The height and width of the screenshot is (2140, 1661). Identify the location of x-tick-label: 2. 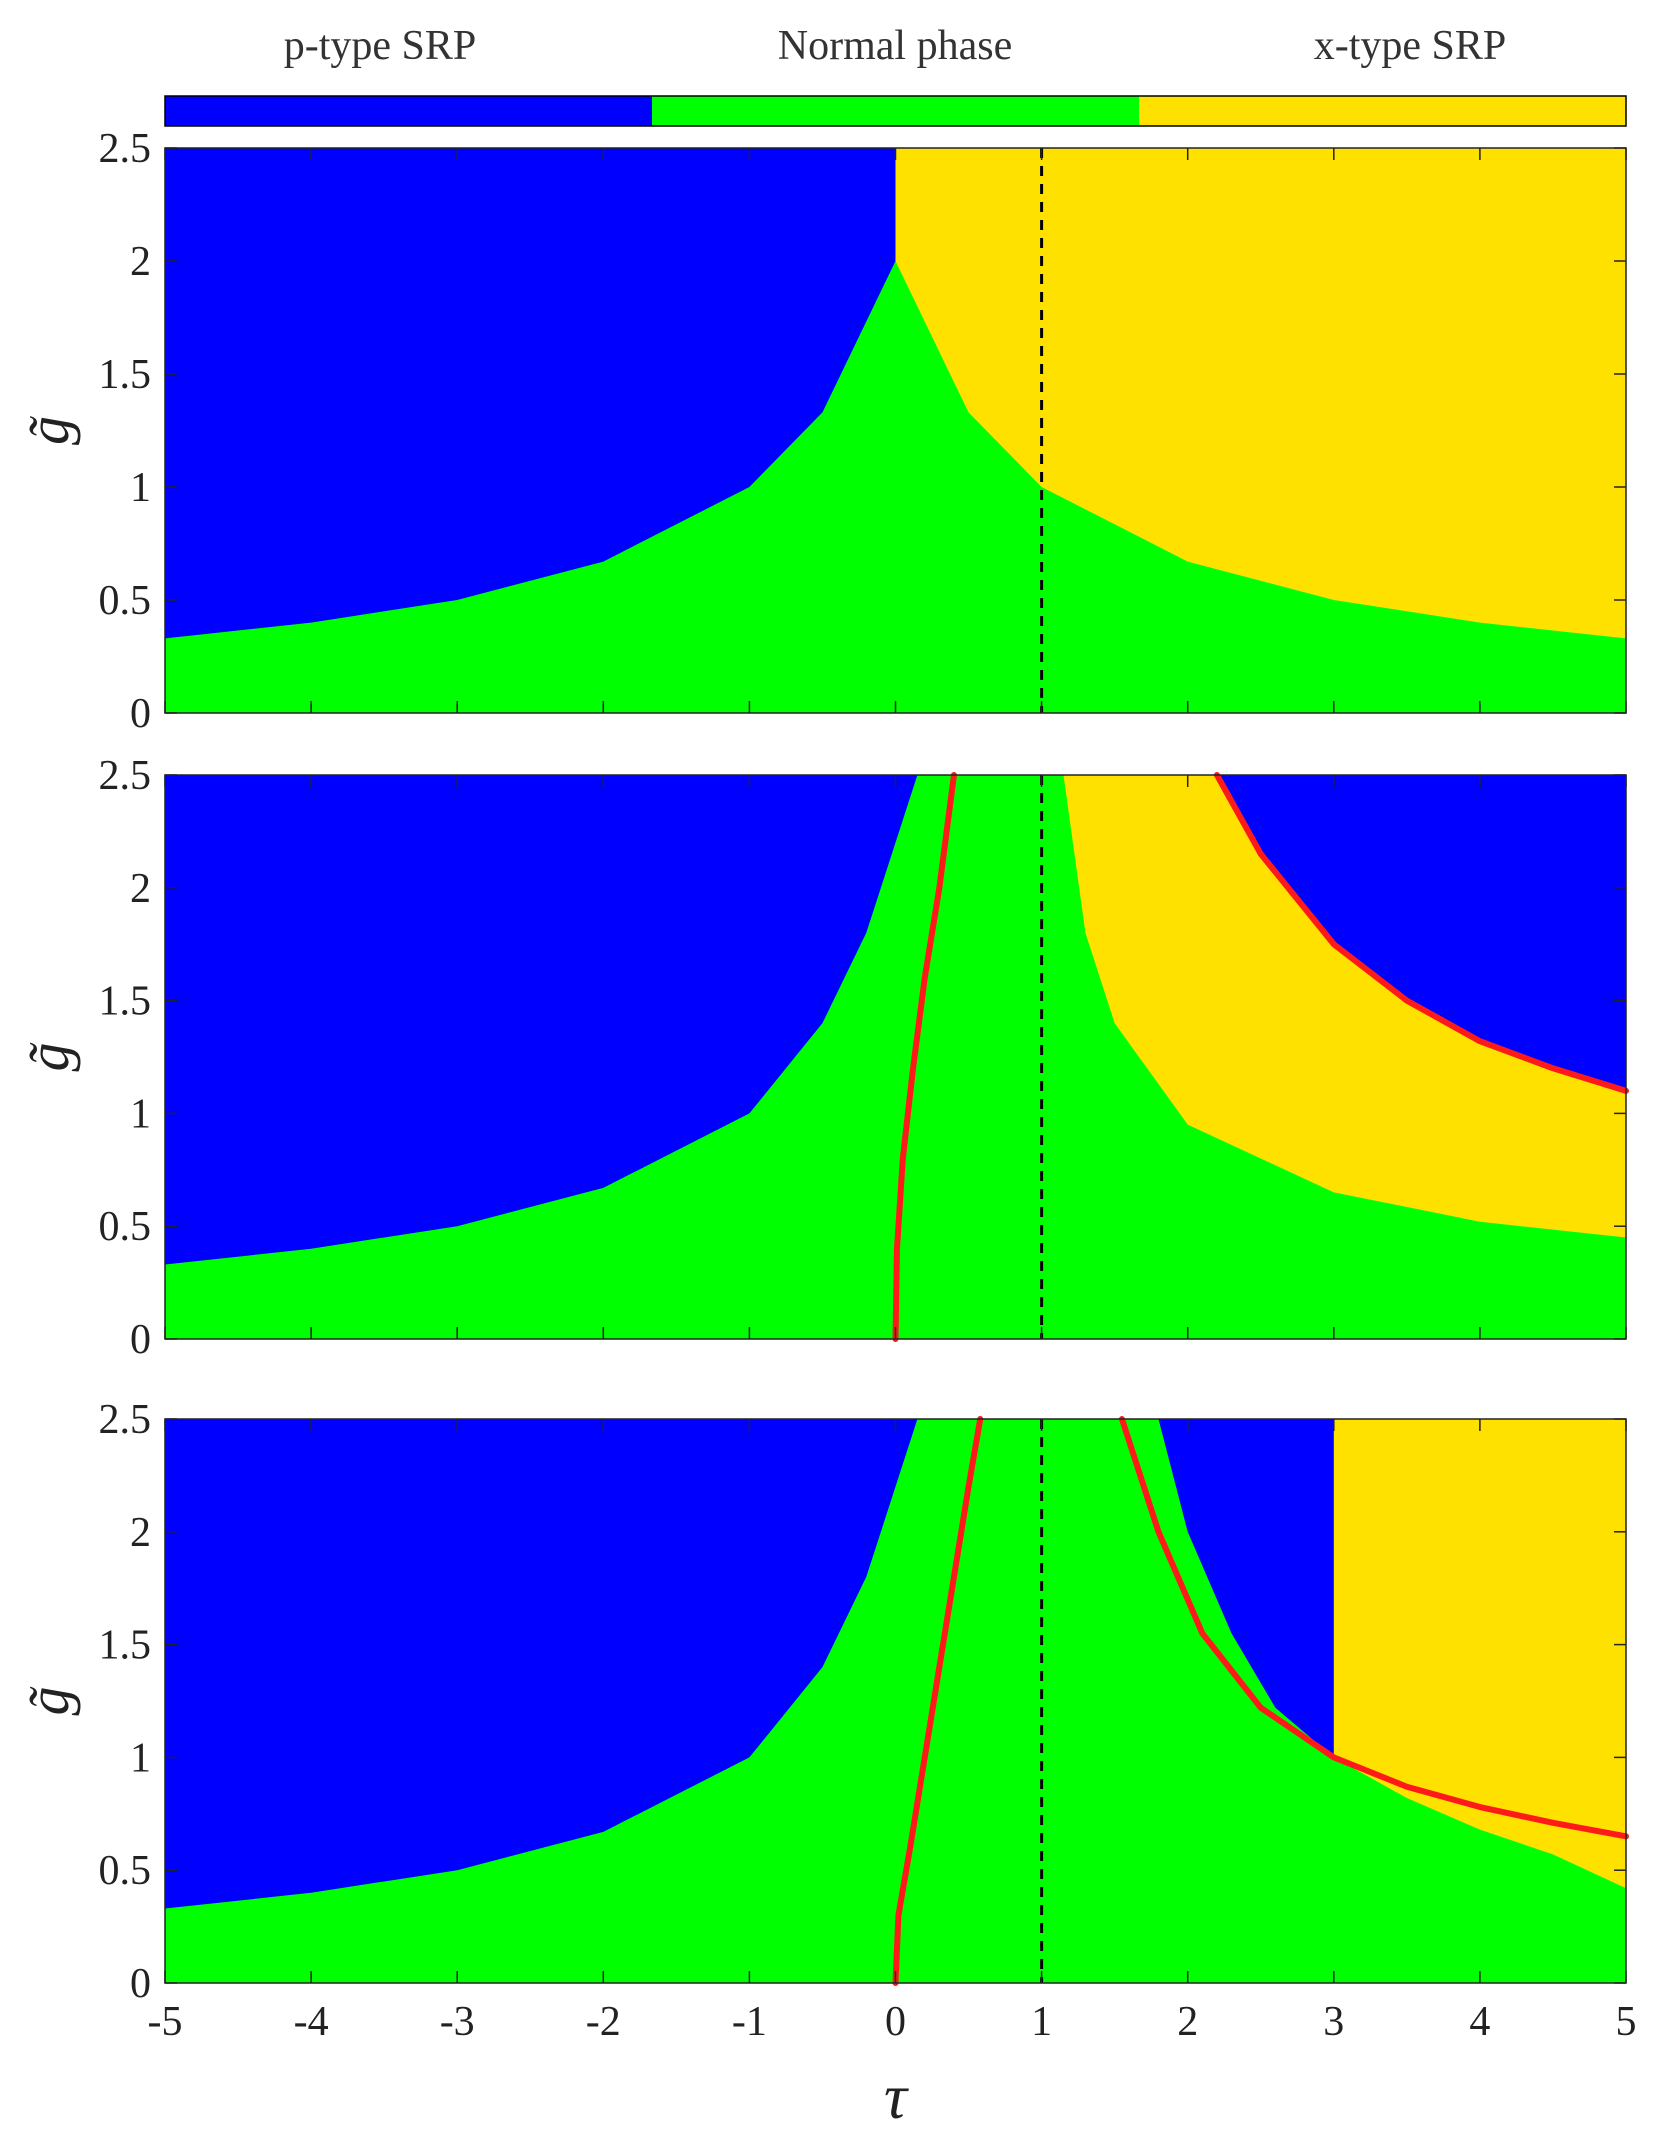
(1187, 2022).